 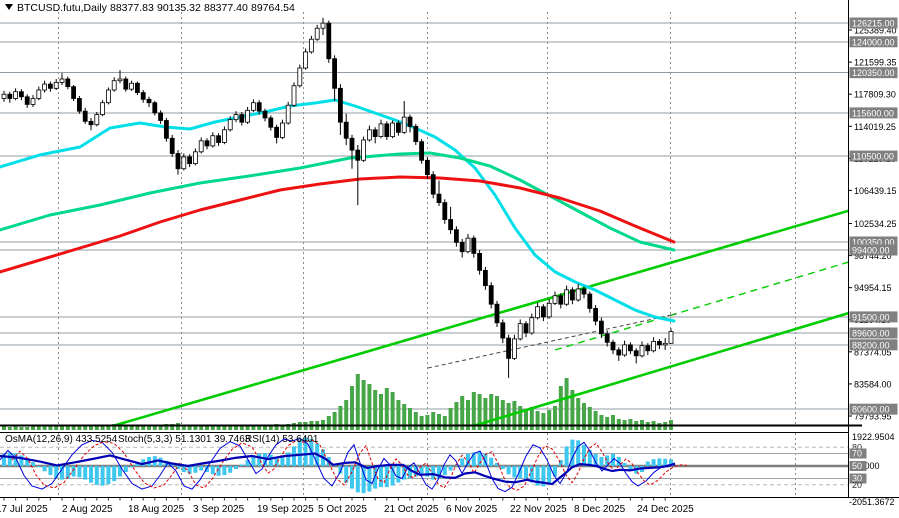 I want to click on minor-trendline, so click(x=552, y=341).